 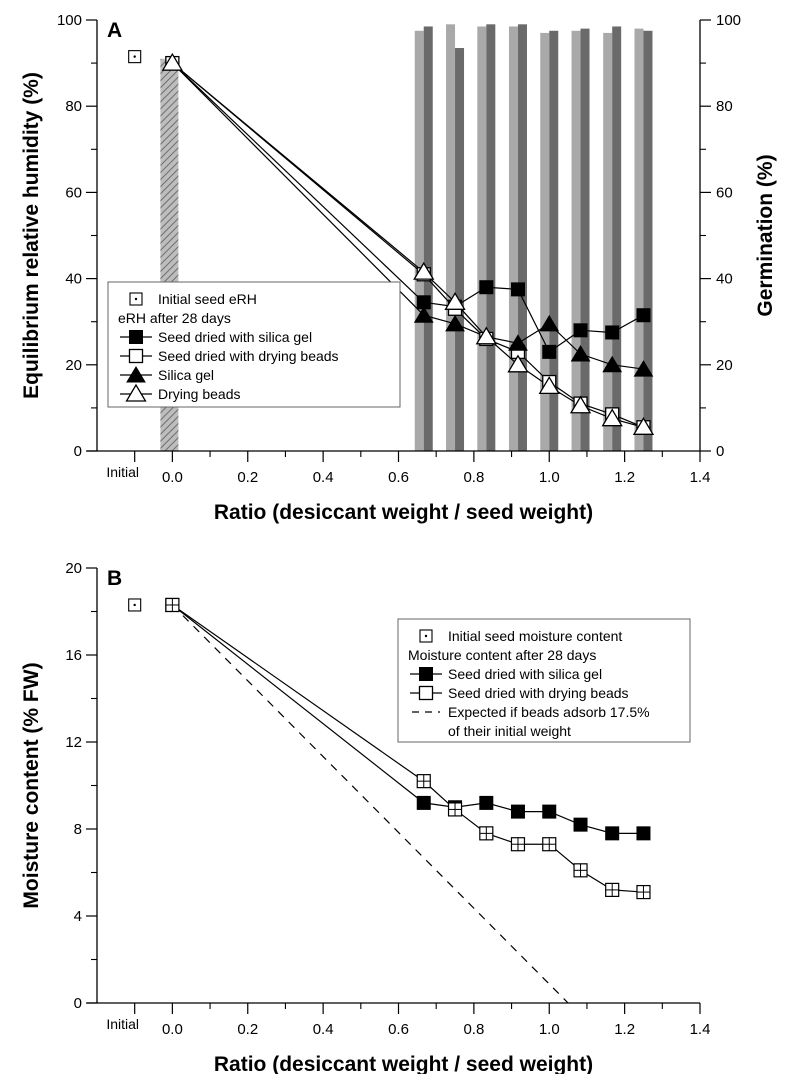 What do you see at coordinates (114, 578) in the screenshot?
I see `panel-label: B` at bounding box center [114, 578].